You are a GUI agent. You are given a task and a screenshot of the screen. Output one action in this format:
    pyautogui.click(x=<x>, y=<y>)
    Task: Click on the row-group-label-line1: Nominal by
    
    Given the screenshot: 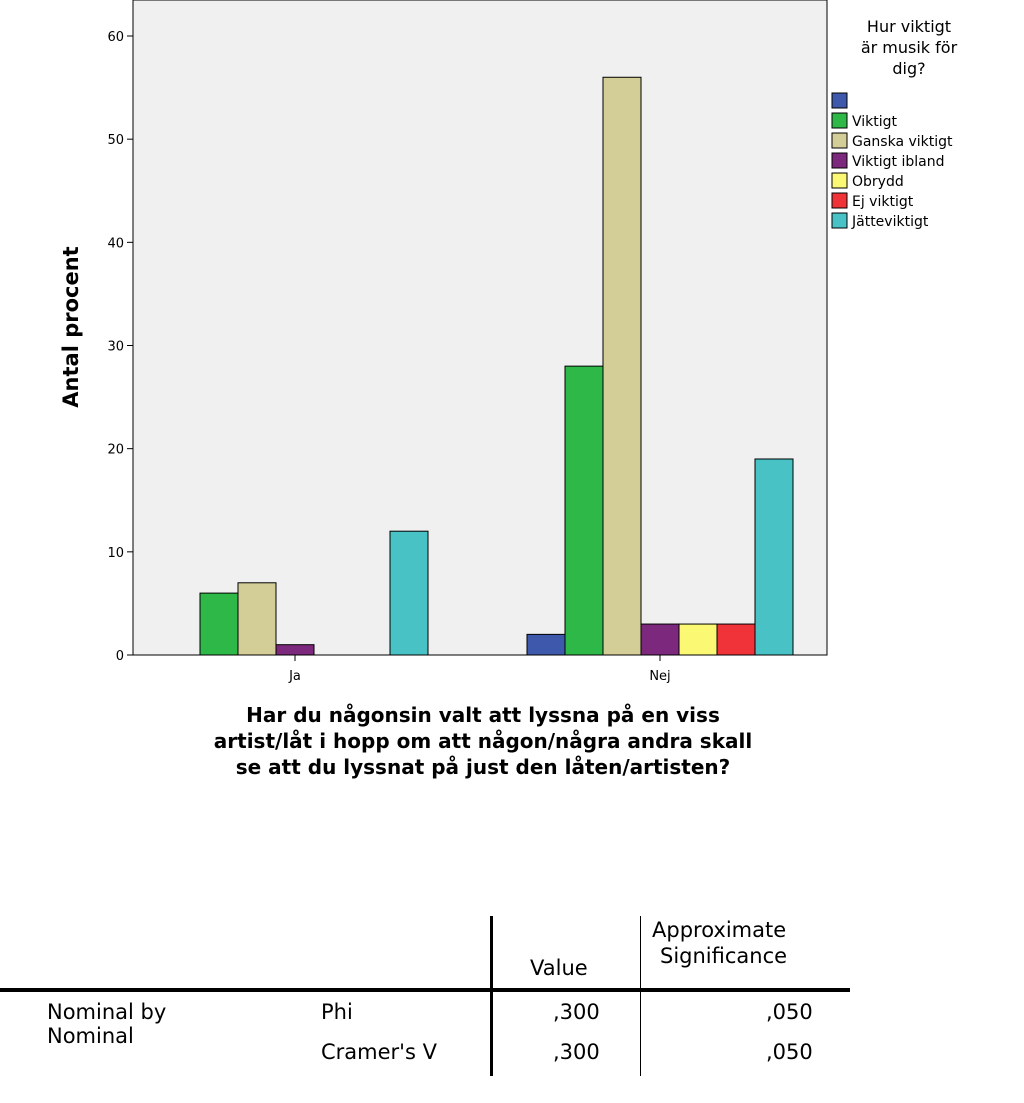 What is the action you would take?
    pyautogui.click(x=107, y=1012)
    